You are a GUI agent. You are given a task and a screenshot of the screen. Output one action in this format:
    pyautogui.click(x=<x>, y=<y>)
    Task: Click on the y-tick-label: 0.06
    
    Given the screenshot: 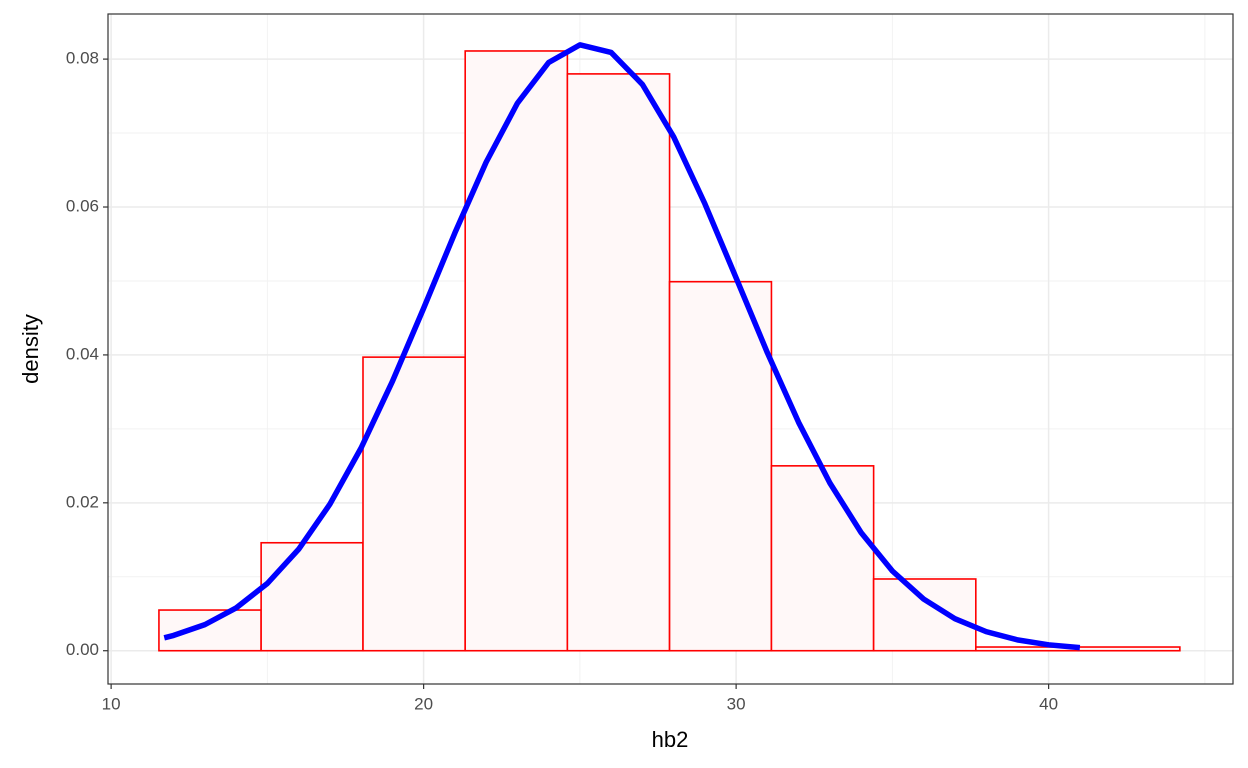 What is the action you would take?
    pyautogui.click(x=82, y=205)
    